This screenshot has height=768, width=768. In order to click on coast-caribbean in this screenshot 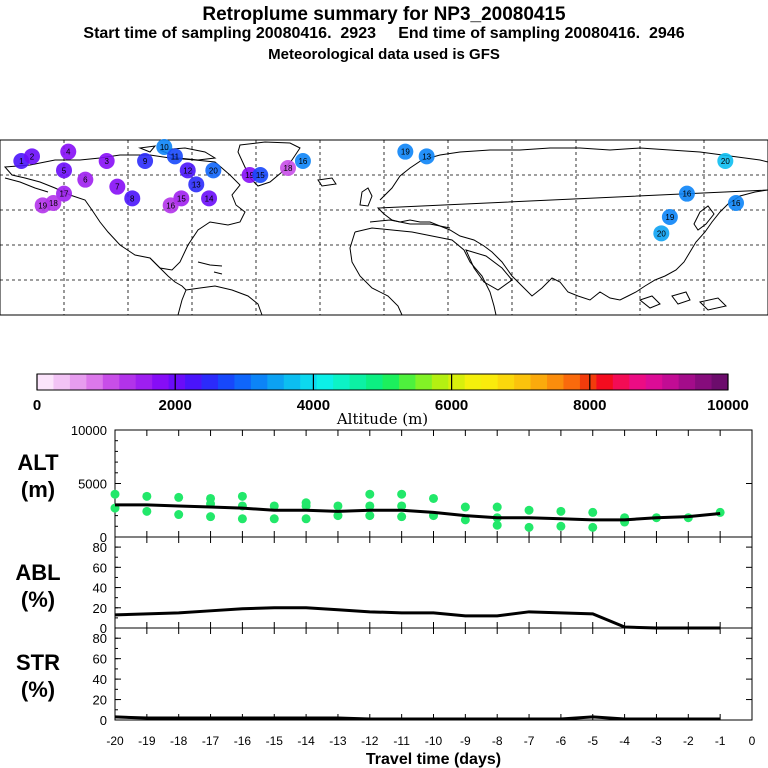, I will do `click(210, 268)`.